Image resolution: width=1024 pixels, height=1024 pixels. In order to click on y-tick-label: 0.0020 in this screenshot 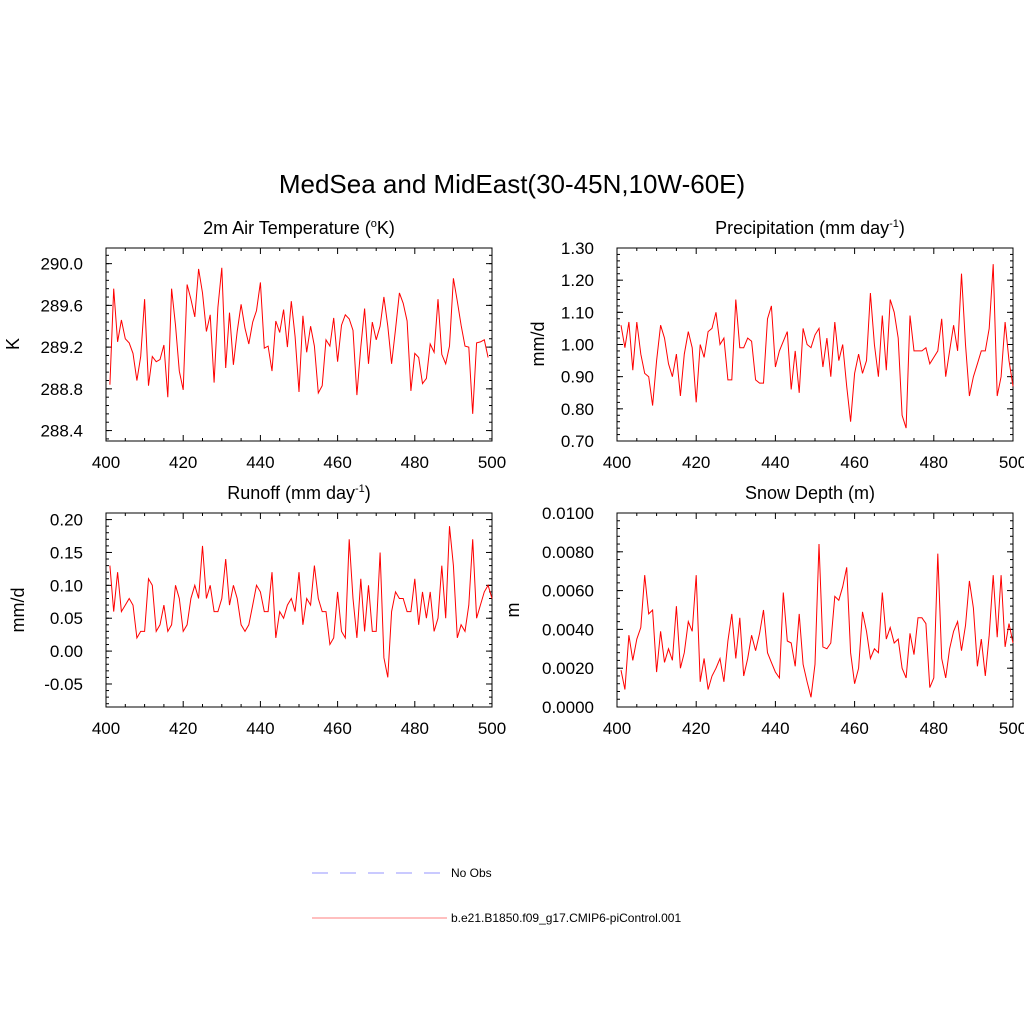, I will do `click(568, 668)`.